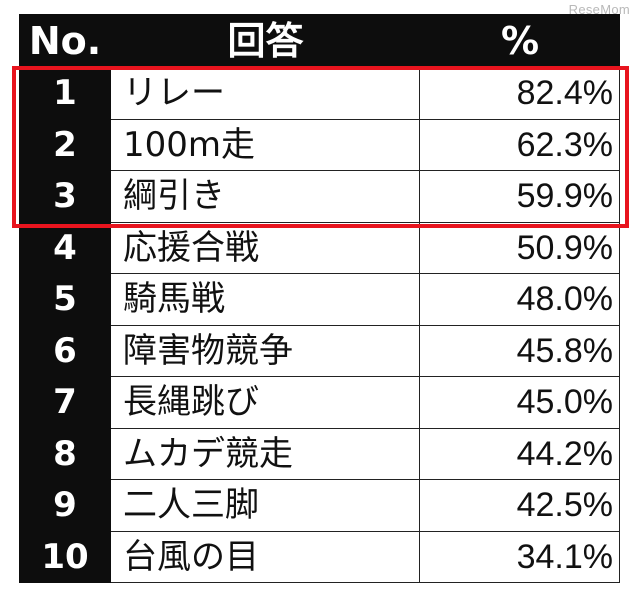 The width and height of the screenshot is (640, 599). What do you see at coordinates (520, 403) in the screenshot?
I see `percent-cell: 45.0%` at bounding box center [520, 403].